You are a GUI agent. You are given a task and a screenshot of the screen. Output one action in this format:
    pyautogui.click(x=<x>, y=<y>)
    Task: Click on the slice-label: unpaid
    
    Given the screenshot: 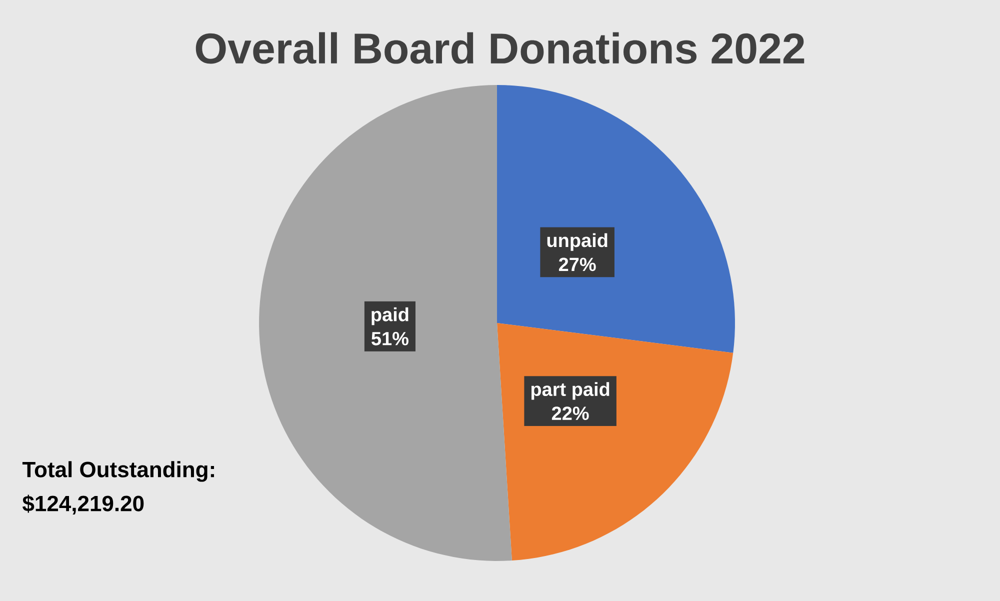 What is the action you would take?
    pyautogui.click(x=577, y=242)
    